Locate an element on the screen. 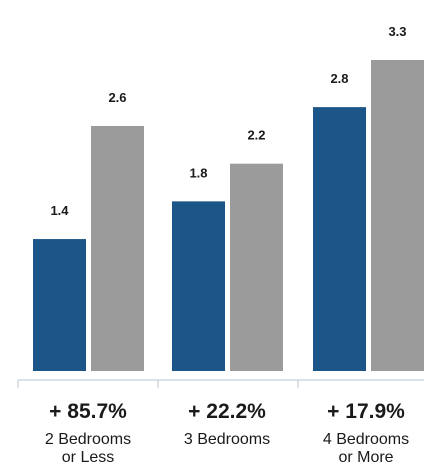  category-label-cat-2-line-1: 3 Bedrooms is located at coordinates (227, 439).